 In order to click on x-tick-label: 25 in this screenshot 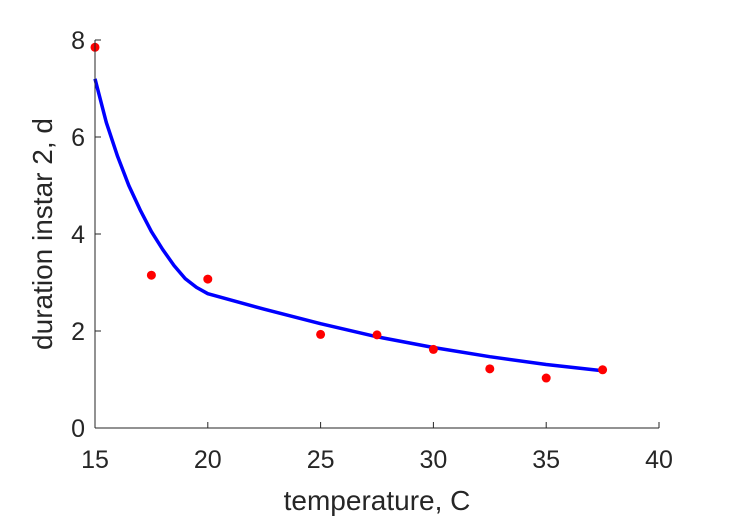, I will do `click(321, 460)`.